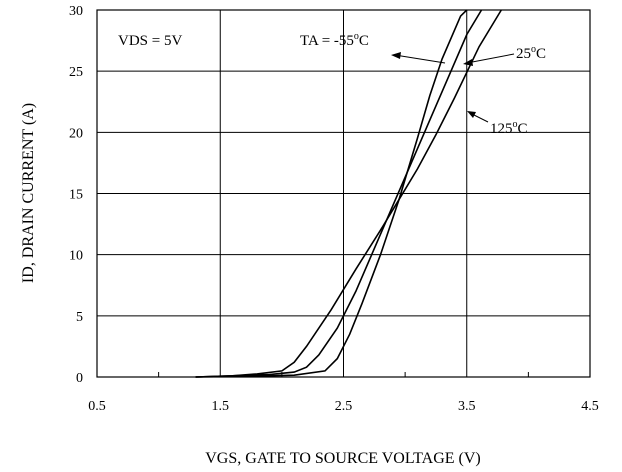  I want to click on vds-condition-label: VDS = 5V, so click(150, 41).